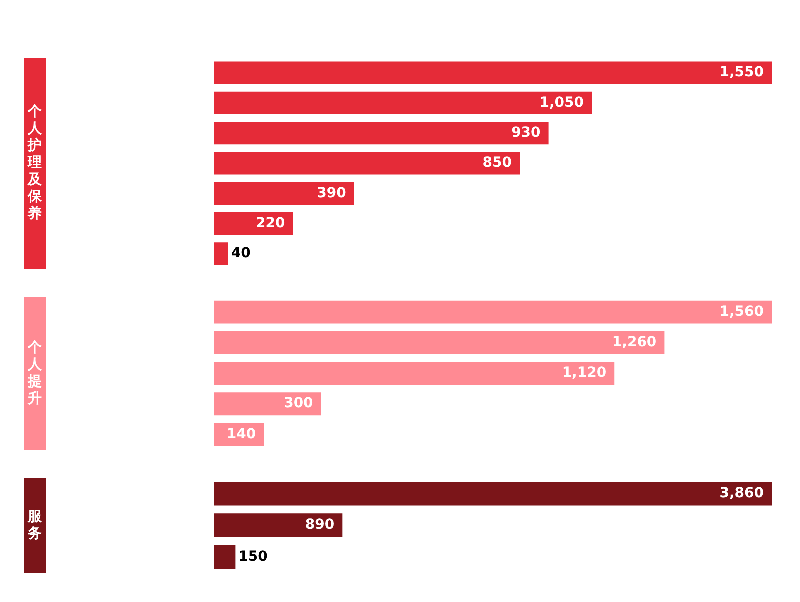 This screenshot has width=800, height=602. What do you see at coordinates (742, 72) in the screenshot?
I see `data-label: 1,550` at bounding box center [742, 72].